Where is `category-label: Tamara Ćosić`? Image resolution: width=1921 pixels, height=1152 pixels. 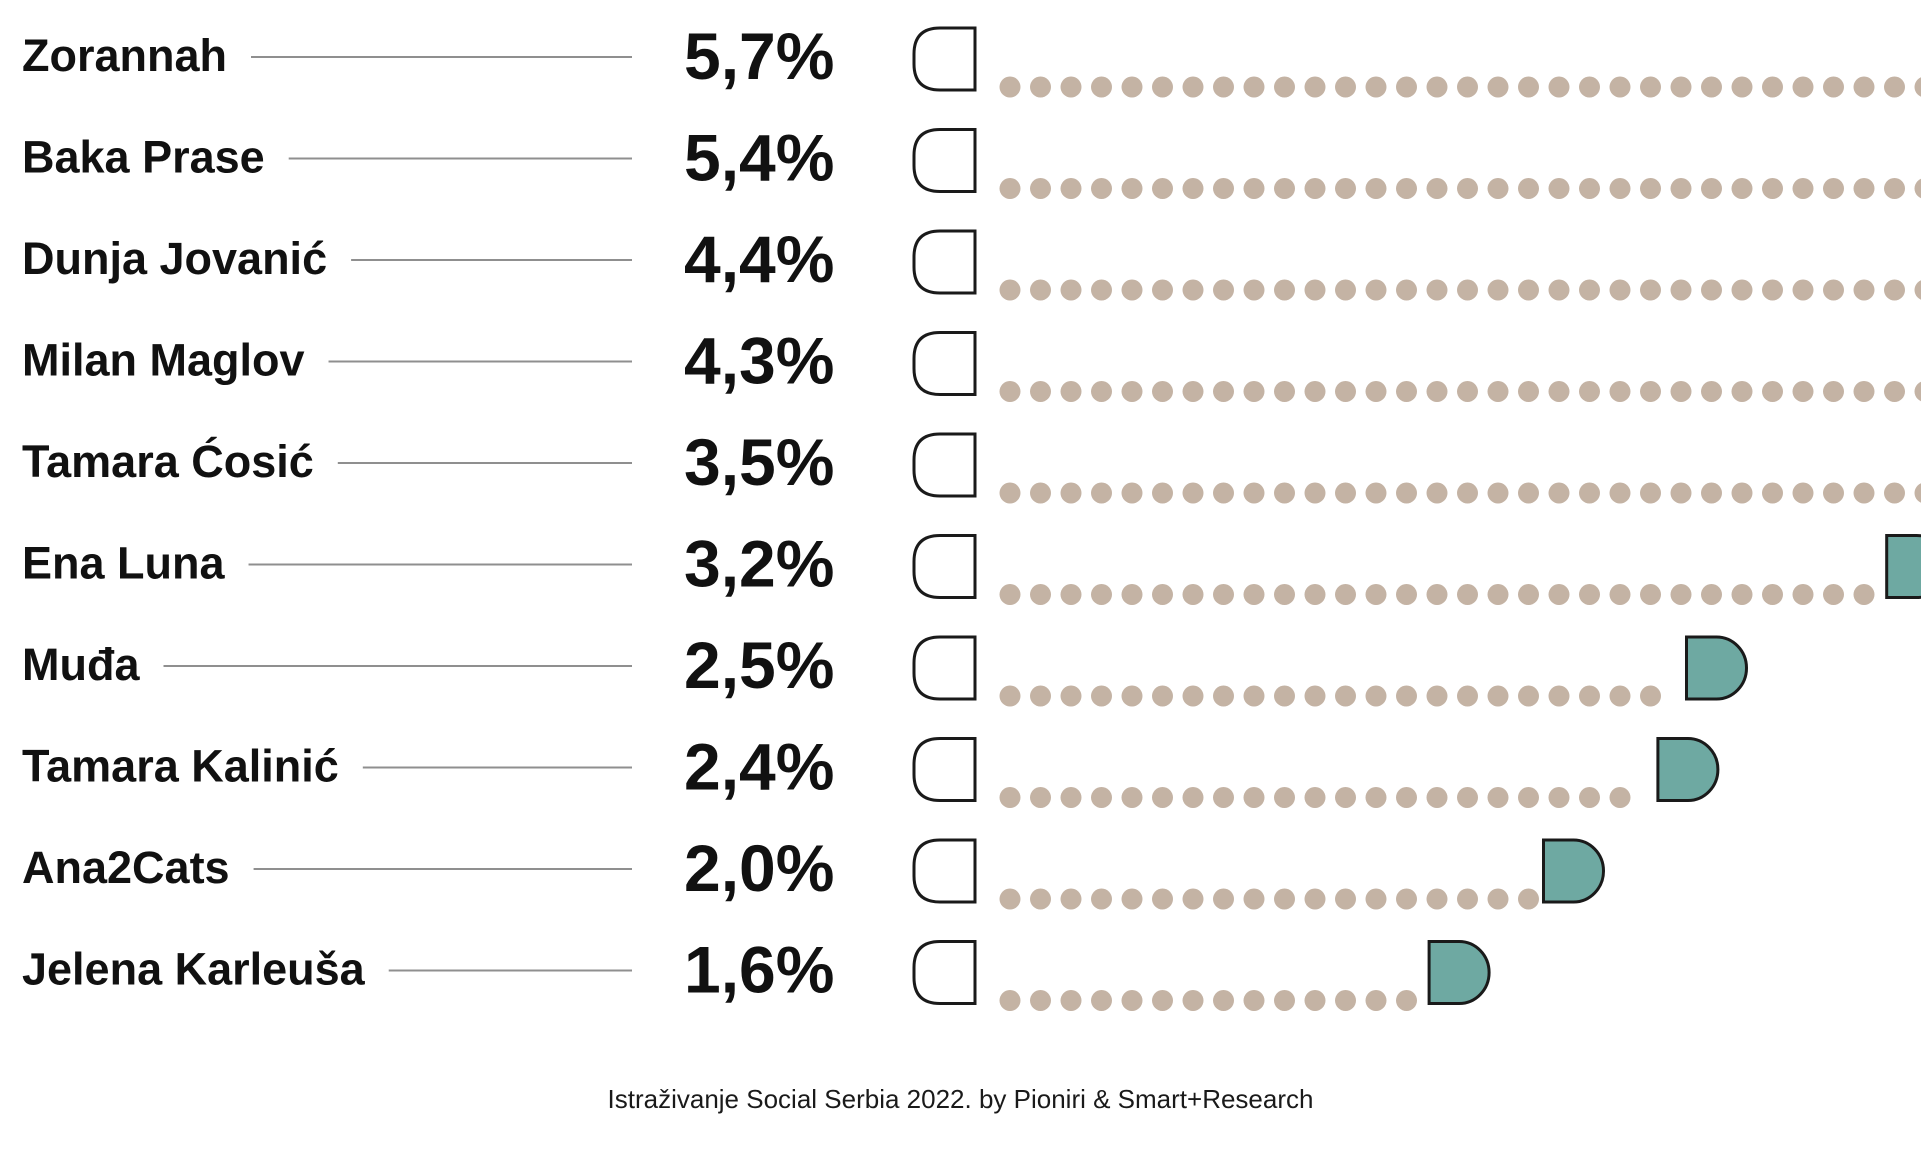 category-label: Tamara Ćosić is located at coordinates (168, 461).